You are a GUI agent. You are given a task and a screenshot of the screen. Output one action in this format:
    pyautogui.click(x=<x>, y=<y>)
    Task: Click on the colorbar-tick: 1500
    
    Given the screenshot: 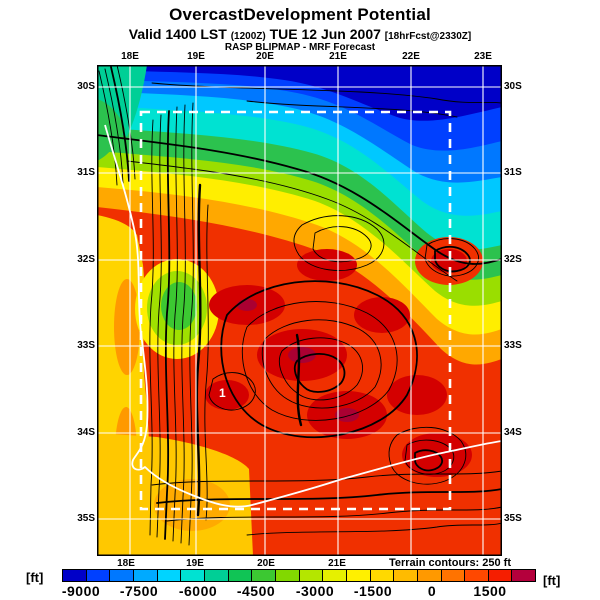 What is the action you would take?
    pyautogui.click(x=490, y=591)
    